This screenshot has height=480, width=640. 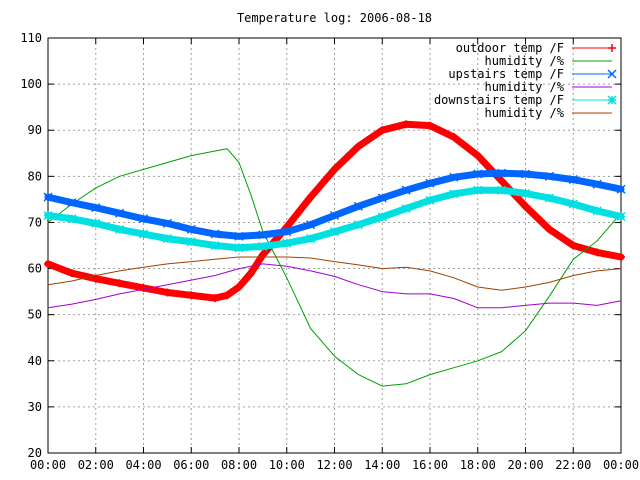 What do you see at coordinates (191, 465) in the screenshot?
I see `x-tick-label: 06:00` at bounding box center [191, 465].